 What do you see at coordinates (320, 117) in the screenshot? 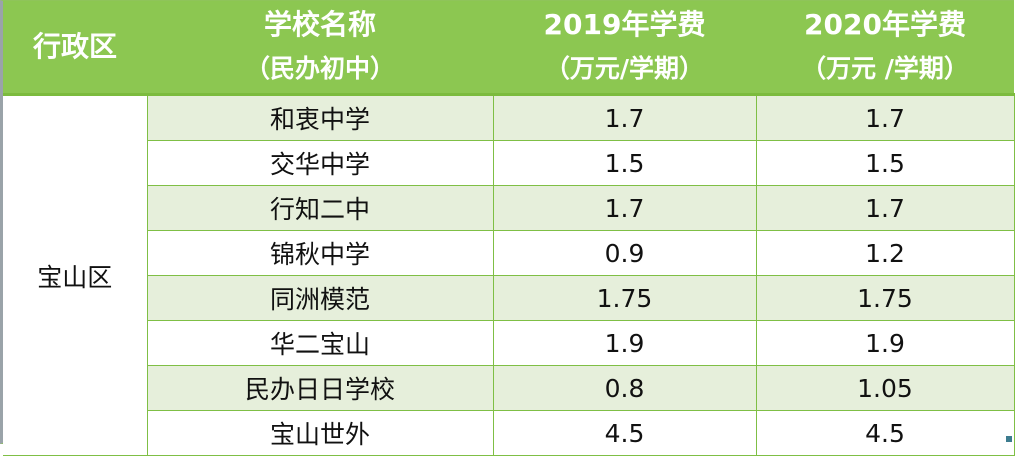
I see `school-name-cell: 和衷中学` at bounding box center [320, 117].